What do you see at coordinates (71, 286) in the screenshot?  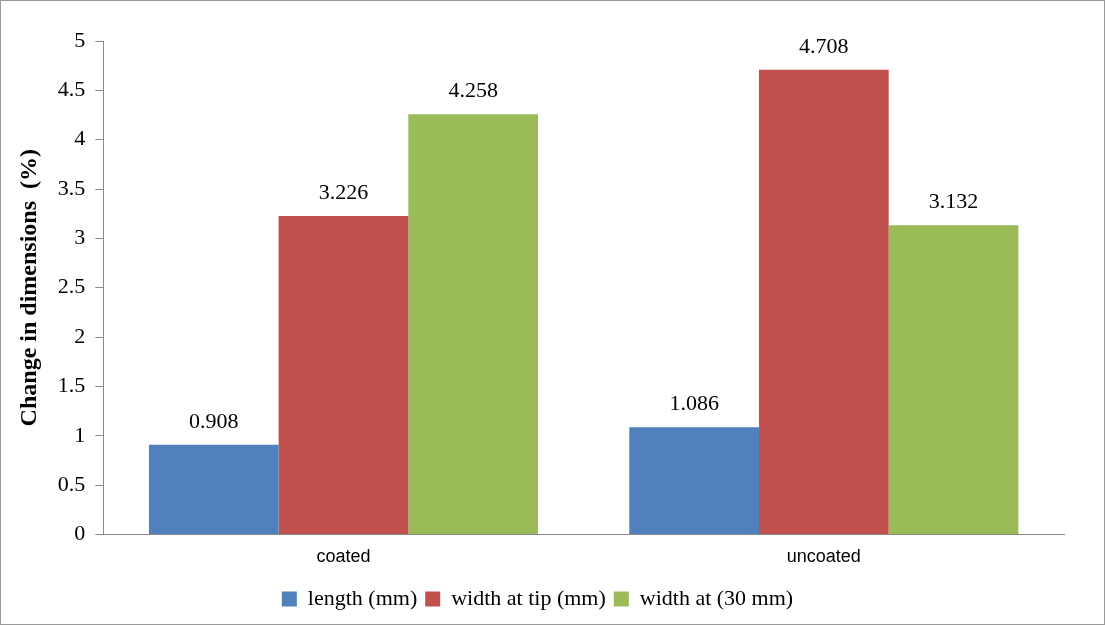 I see `y-tick-label: 2.5` at bounding box center [71, 286].